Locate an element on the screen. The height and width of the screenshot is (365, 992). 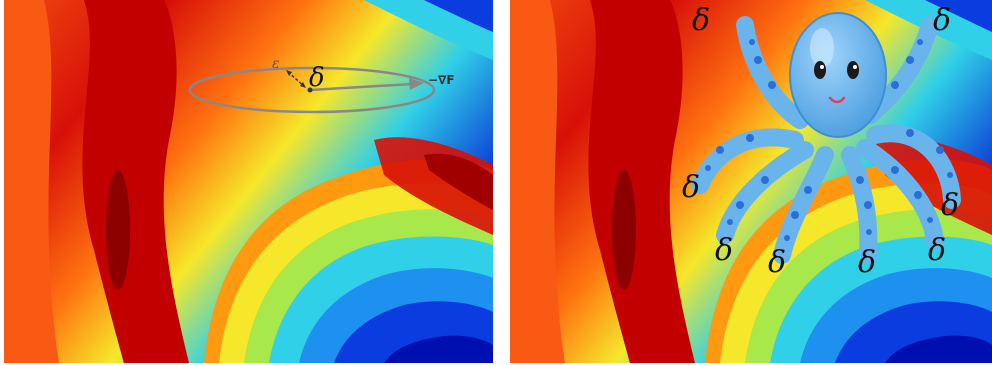
point-marker is located at coordinates (310, 90).